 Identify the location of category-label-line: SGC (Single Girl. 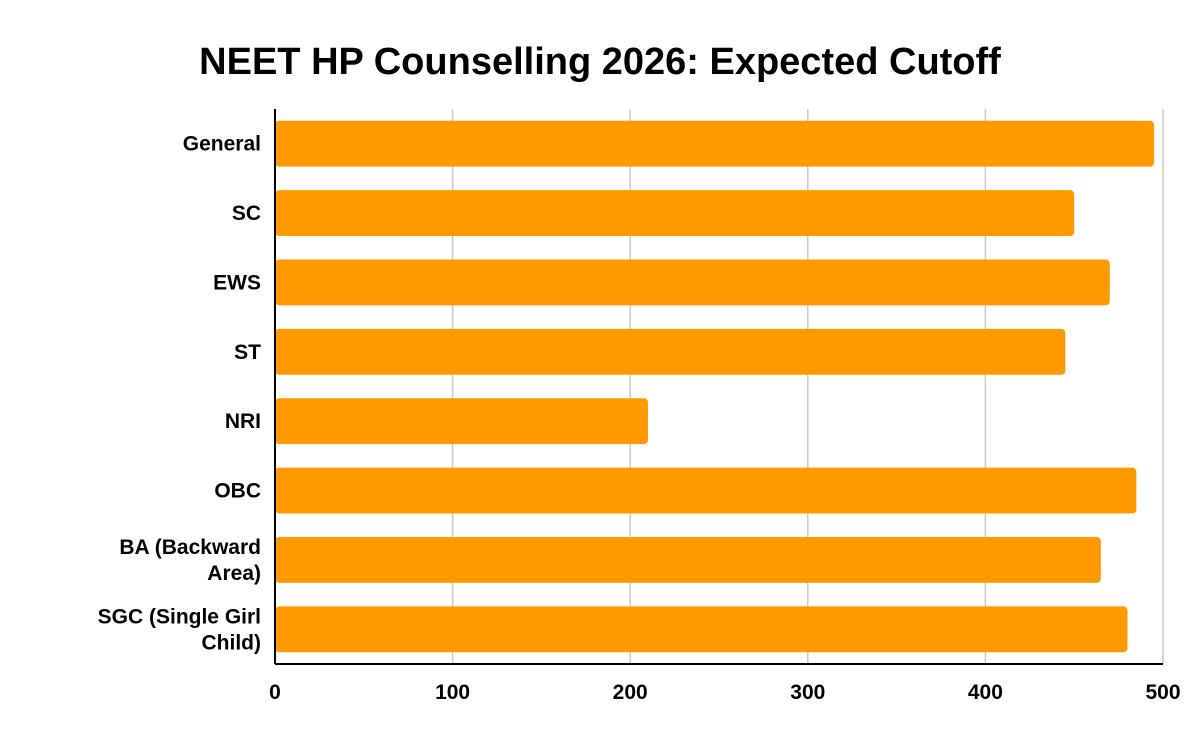
(179, 616).